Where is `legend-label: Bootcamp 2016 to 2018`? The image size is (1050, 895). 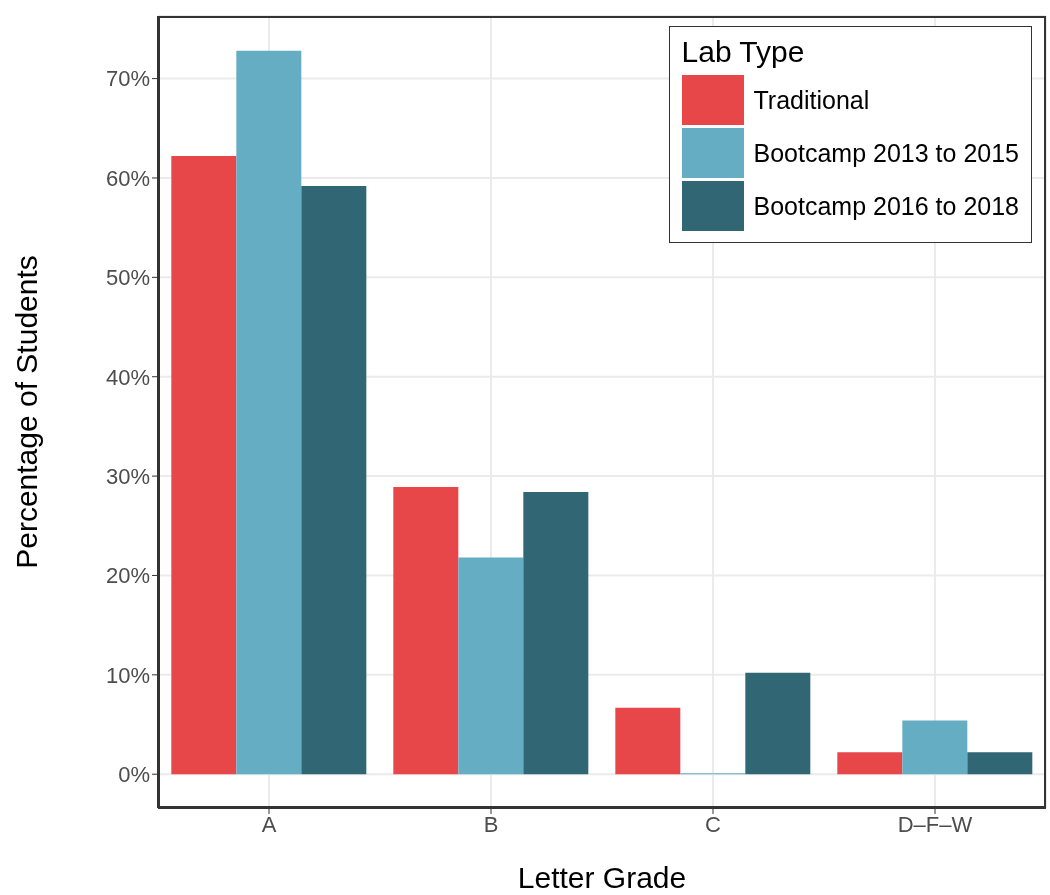
legend-label: Bootcamp 2016 to 2018 is located at coordinates (886, 206).